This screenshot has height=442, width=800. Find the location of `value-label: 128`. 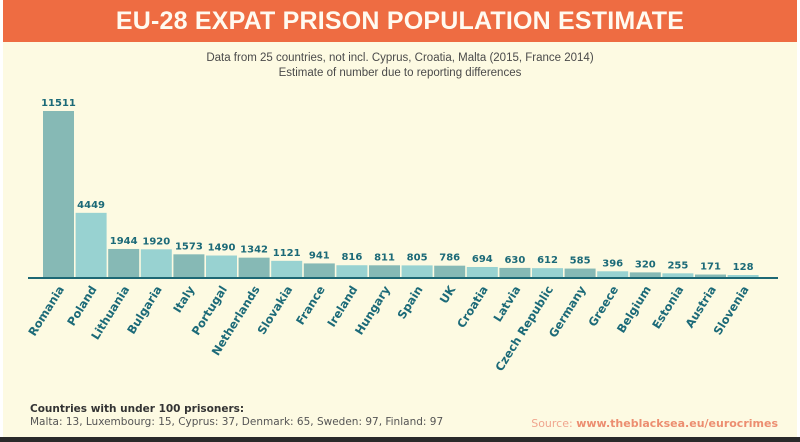

value-label: 128 is located at coordinates (743, 267).